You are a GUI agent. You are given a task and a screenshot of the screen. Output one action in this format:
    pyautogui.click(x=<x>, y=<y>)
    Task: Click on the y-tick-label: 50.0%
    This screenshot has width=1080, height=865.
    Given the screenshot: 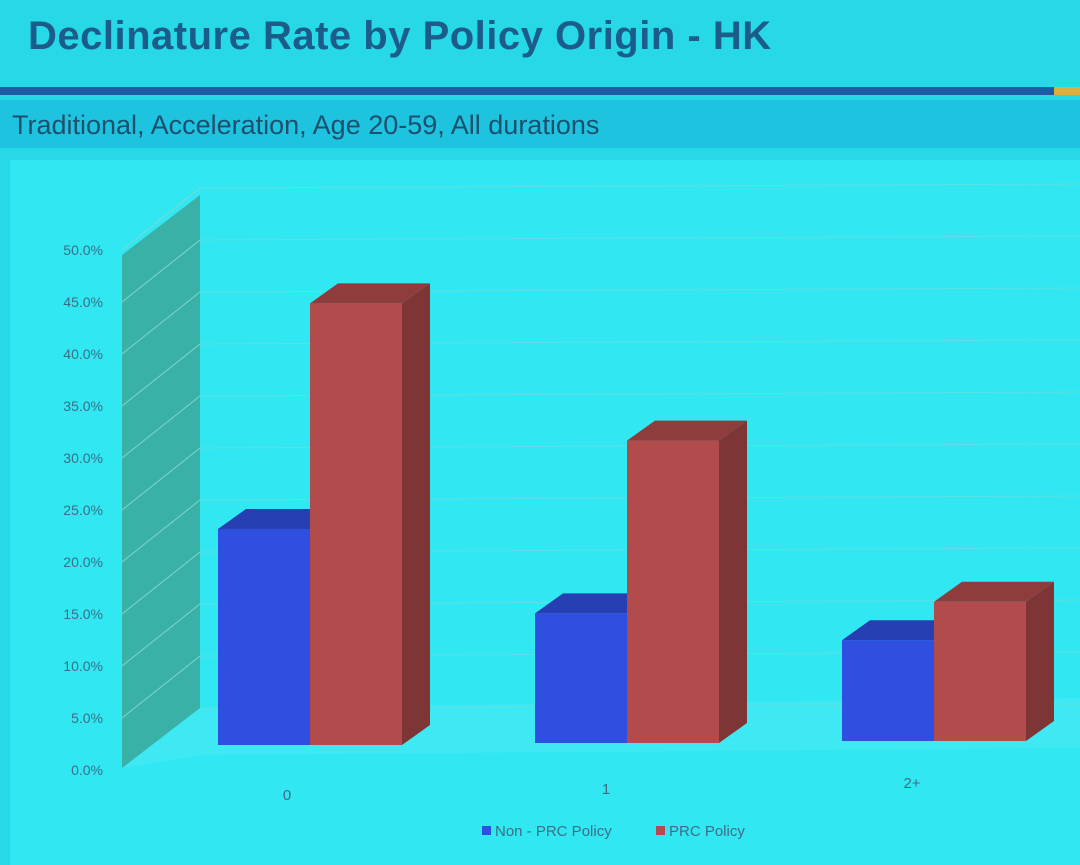 What is the action you would take?
    pyautogui.click(x=83, y=250)
    